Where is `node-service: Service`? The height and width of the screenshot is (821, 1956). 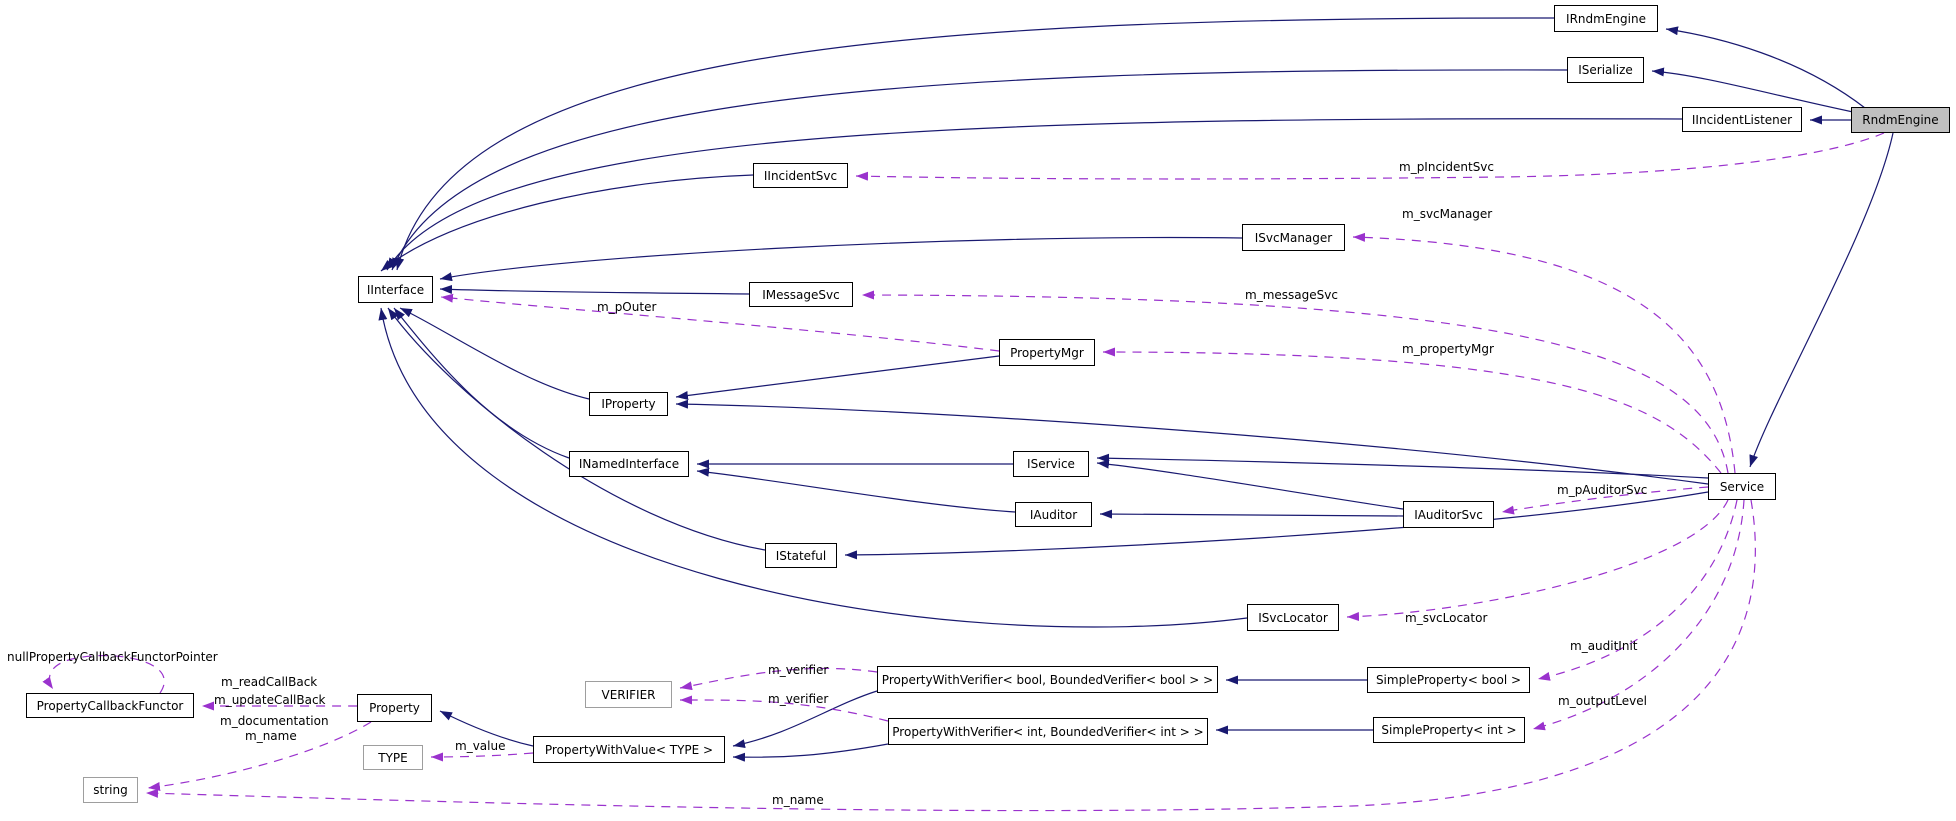 node-service: Service is located at coordinates (1742, 486).